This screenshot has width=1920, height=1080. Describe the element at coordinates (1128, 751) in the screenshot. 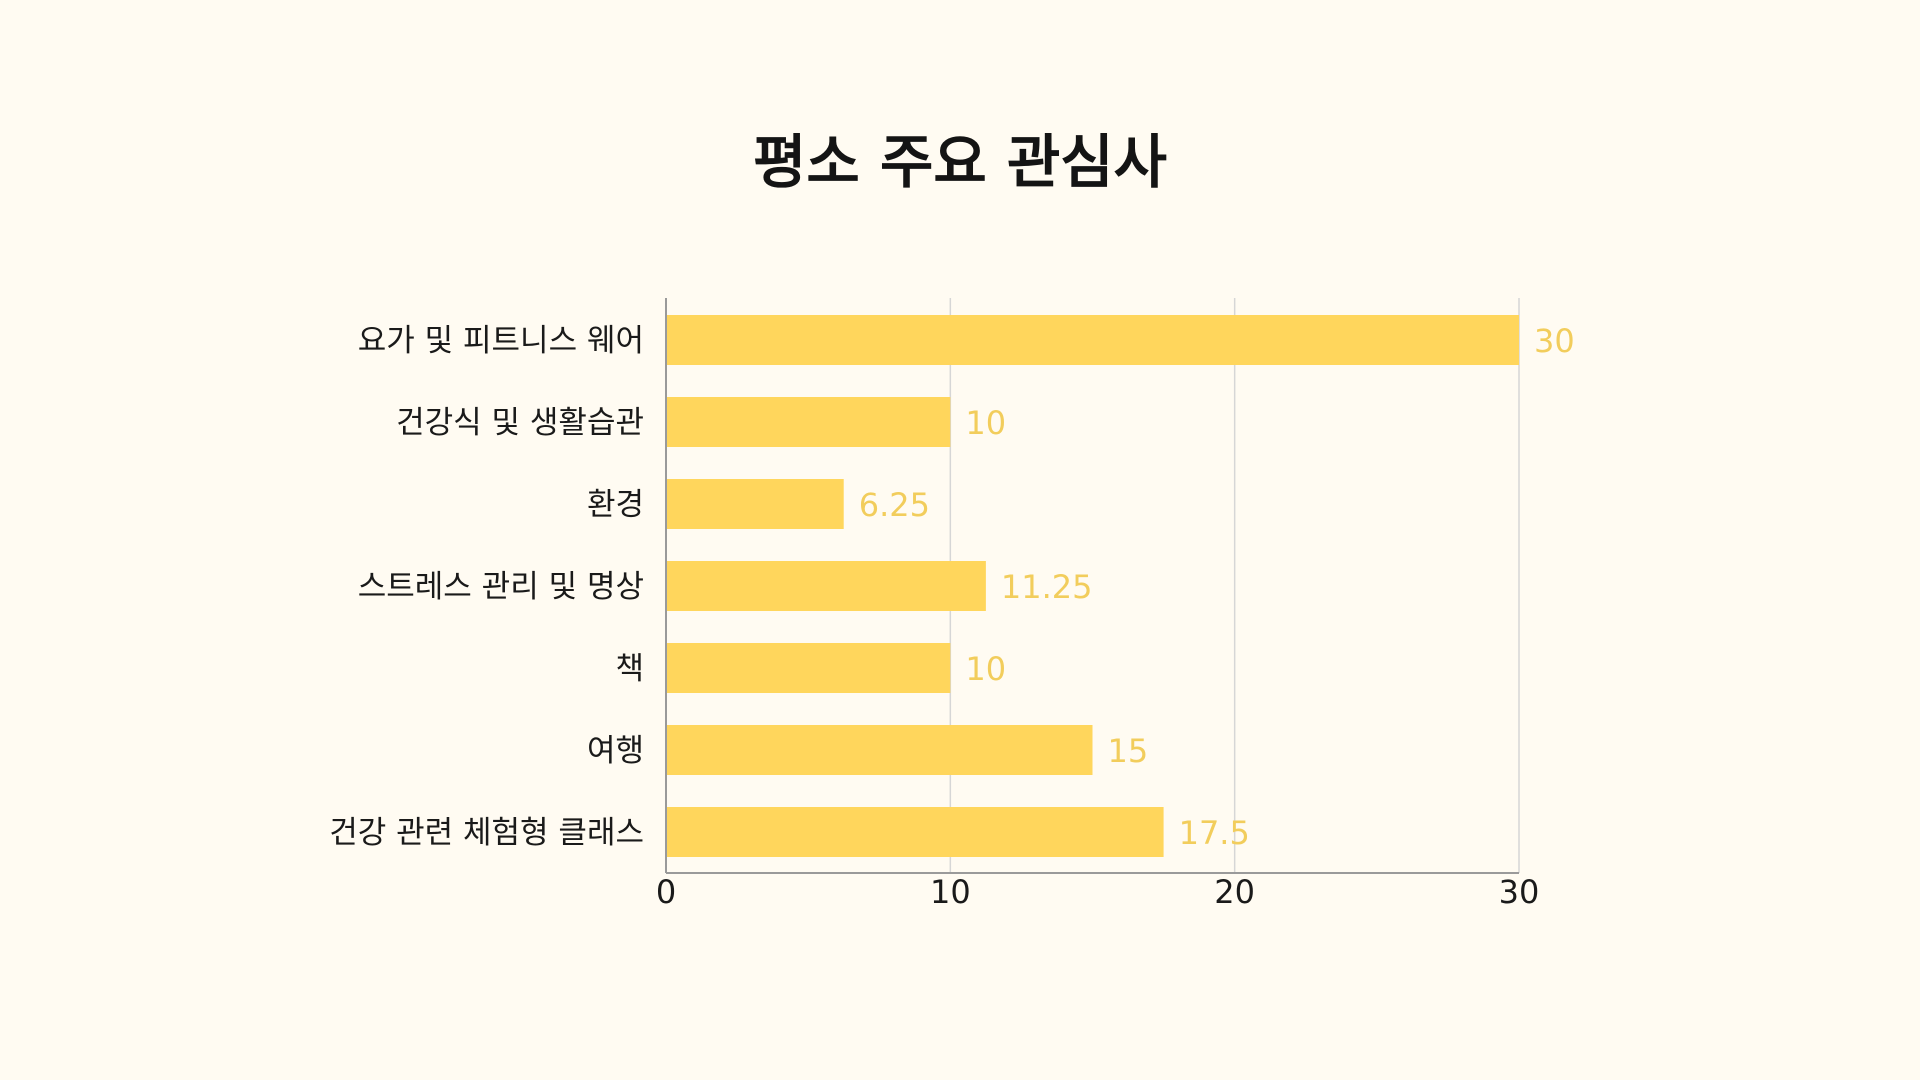

I see `data-label: 15` at that location.